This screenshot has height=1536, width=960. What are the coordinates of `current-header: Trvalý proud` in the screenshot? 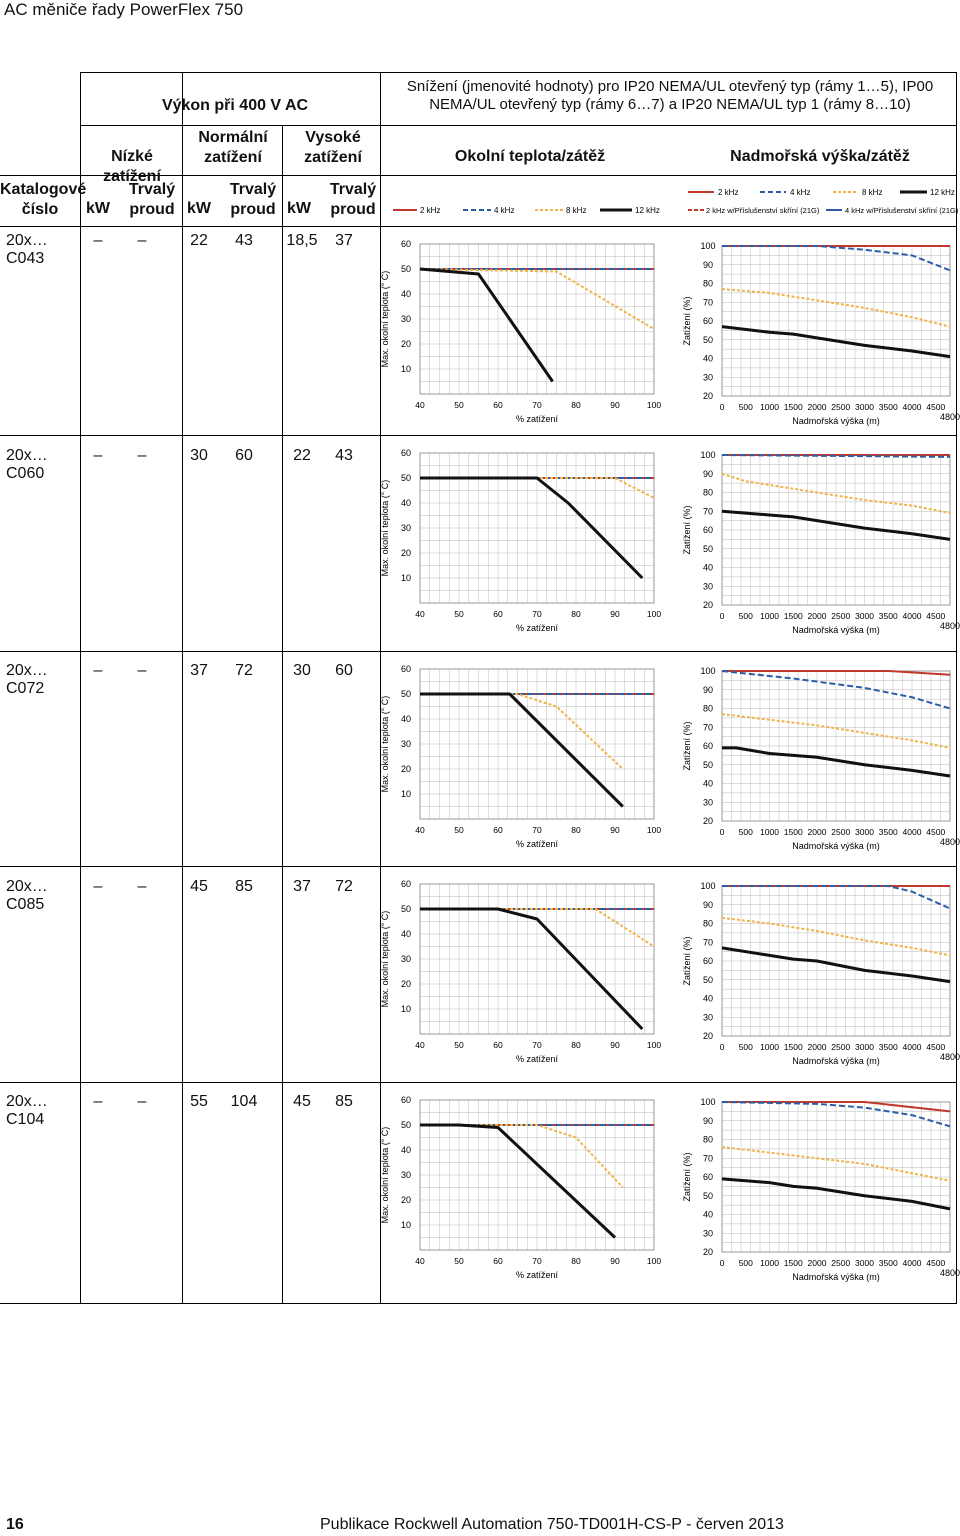 It's located at (353, 199).